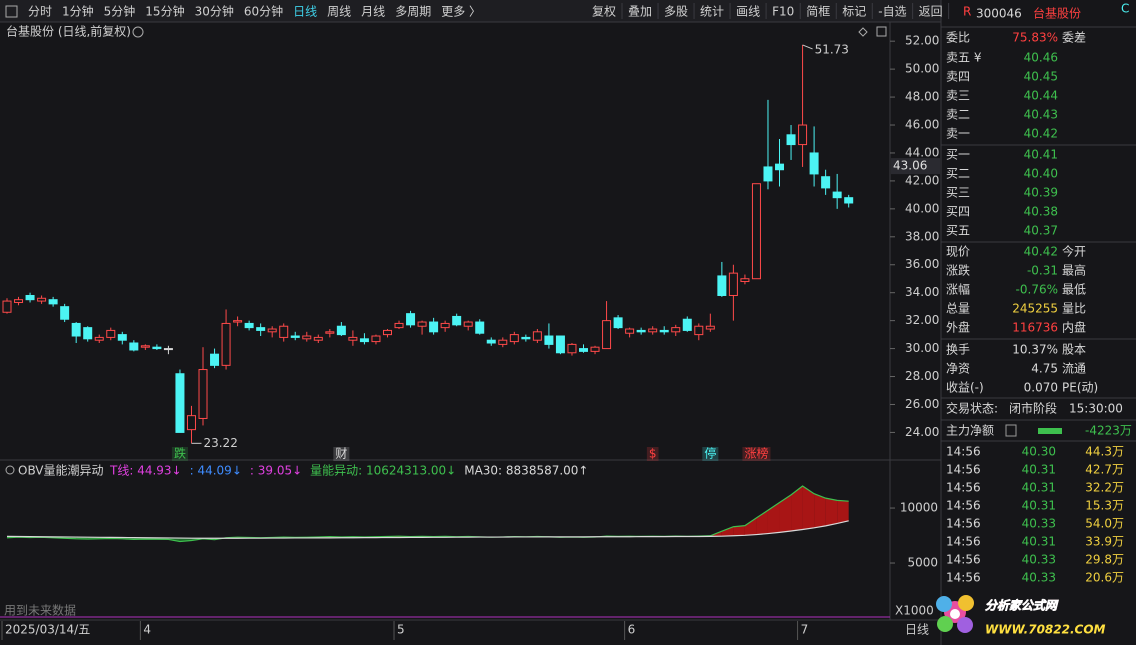 This screenshot has height=645, width=1136. What do you see at coordinates (1022, 606) in the screenshot?
I see `logo-name: 分析家公式网` at bounding box center [1022, 606].